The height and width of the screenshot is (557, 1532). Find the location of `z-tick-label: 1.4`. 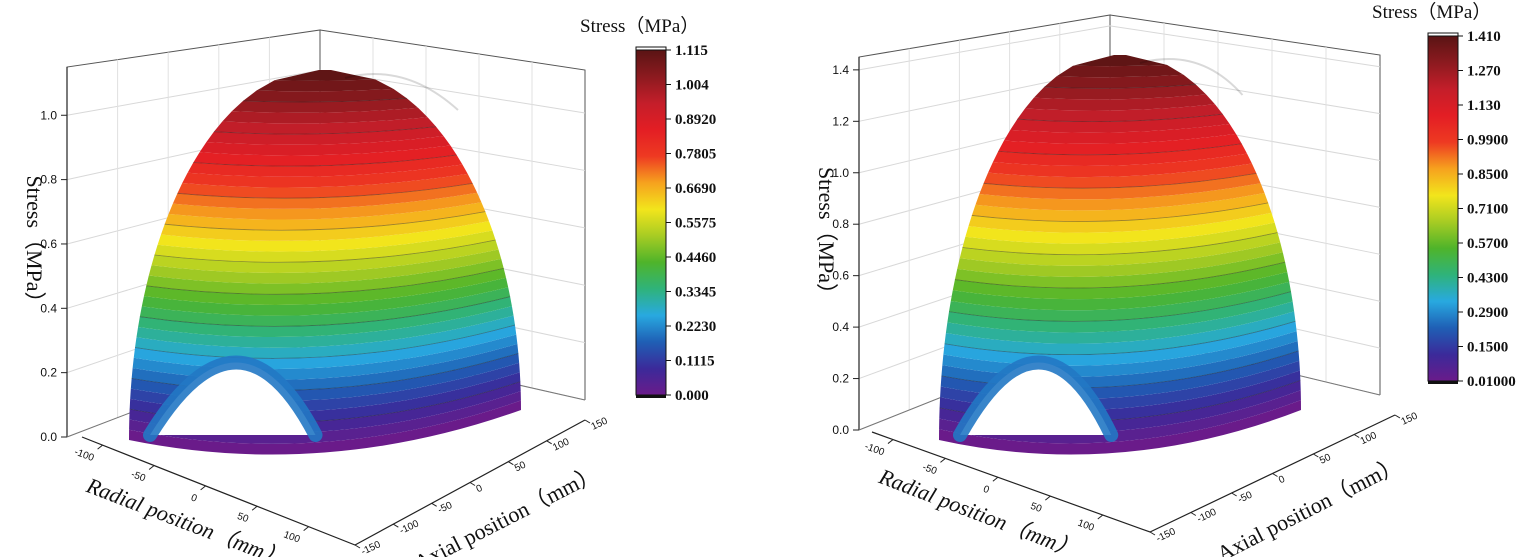

z-tick-label: 1.4 is located at coordinates (840, 70).